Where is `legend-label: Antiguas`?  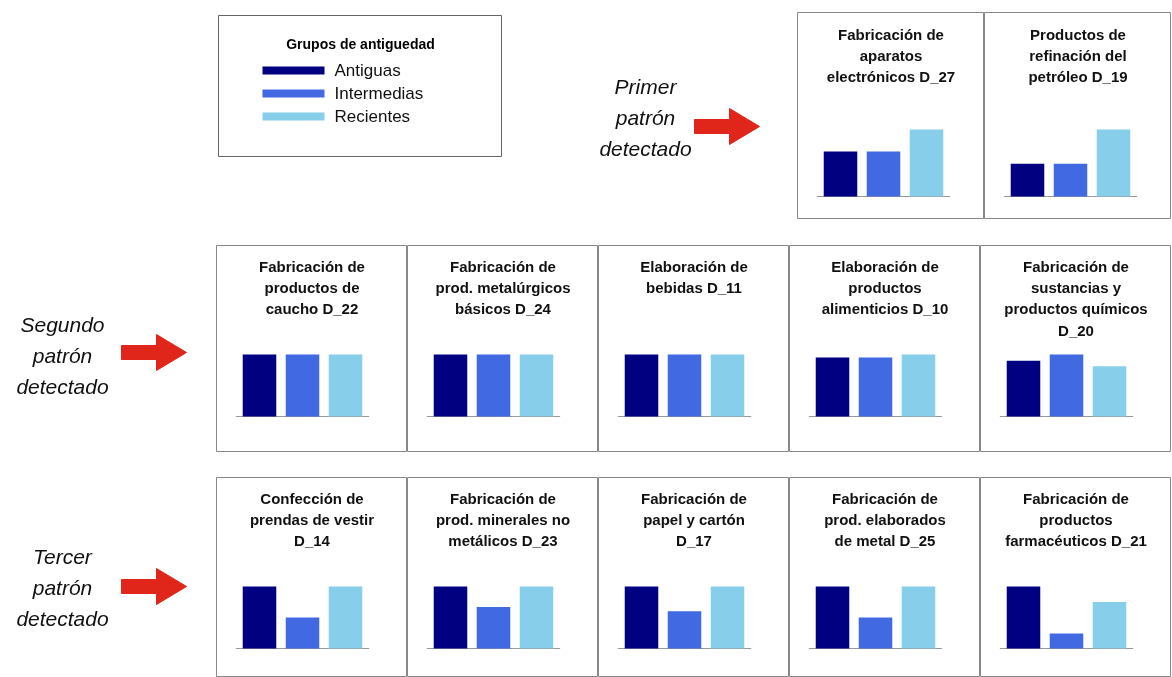 legend-label: Antiguas is located at coordinates (367, 70).